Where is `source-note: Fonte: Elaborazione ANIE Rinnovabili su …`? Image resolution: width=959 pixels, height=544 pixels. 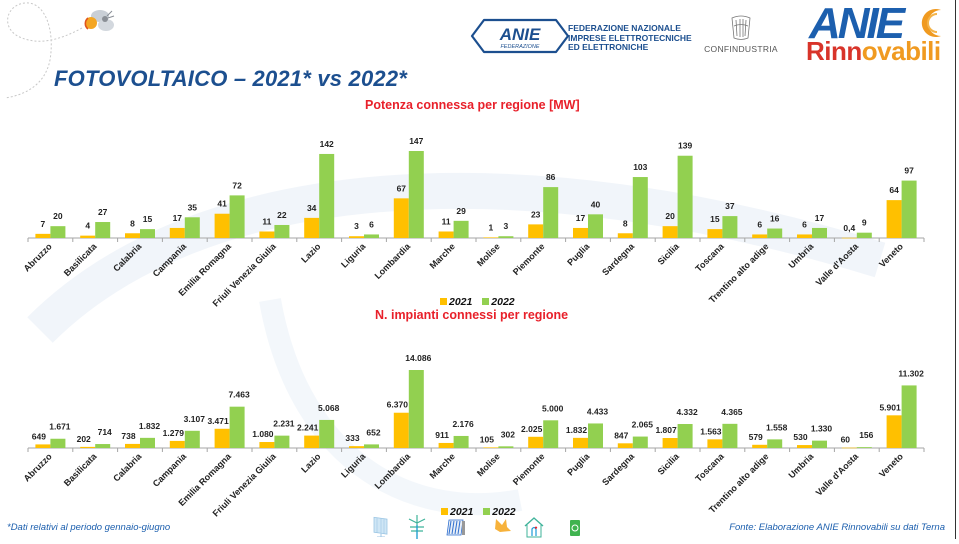 source-note: Fonte: Elaborazione ANIE Rinnovabili su … is located at coordinates (837, 527).